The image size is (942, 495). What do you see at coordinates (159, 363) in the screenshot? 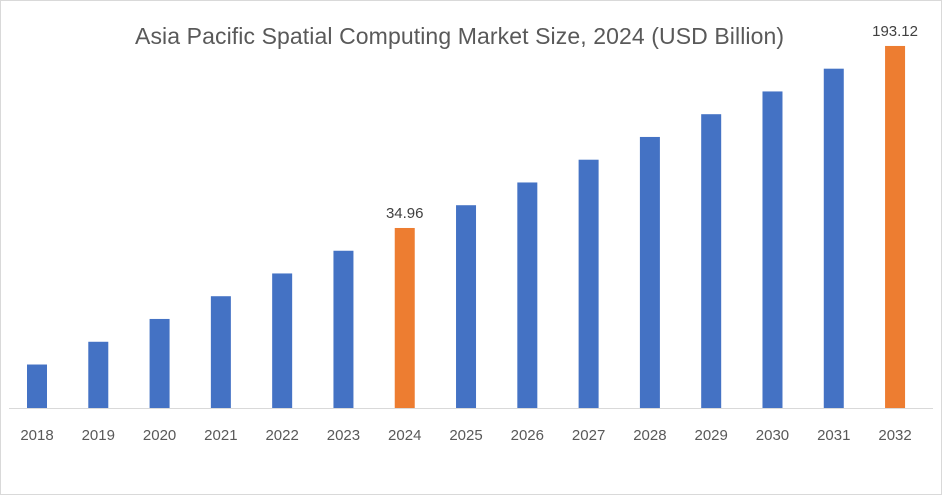
I see `bar-2020` at bounding box center [159, 363].